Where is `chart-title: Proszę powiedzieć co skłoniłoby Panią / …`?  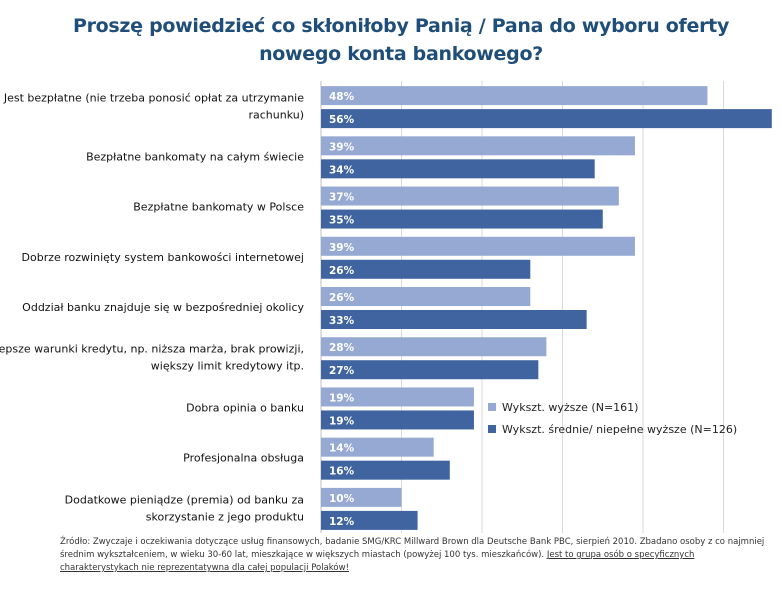
chart-title: Proszę powiedzieć co skłoniłoby Panią / … is located at coordinates (401, 40).